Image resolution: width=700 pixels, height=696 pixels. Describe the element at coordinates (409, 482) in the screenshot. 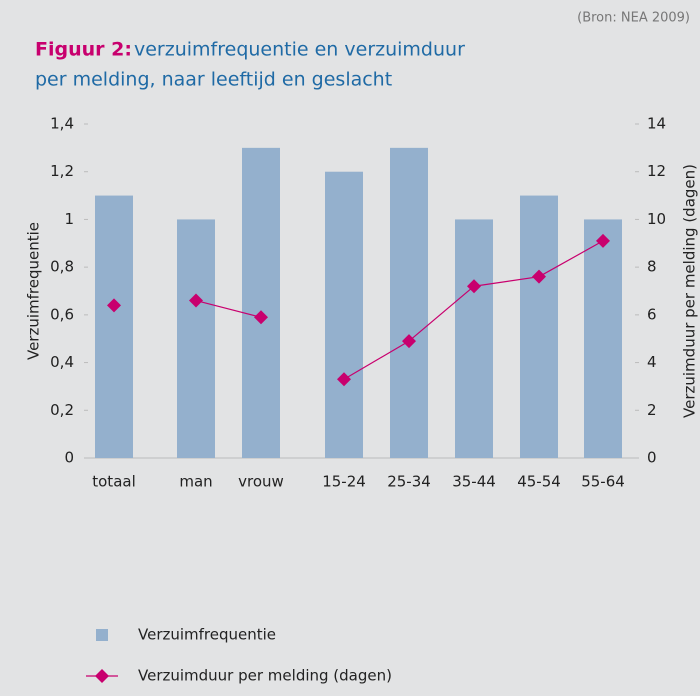

I see `x-tick-label: 25-34` at that location.